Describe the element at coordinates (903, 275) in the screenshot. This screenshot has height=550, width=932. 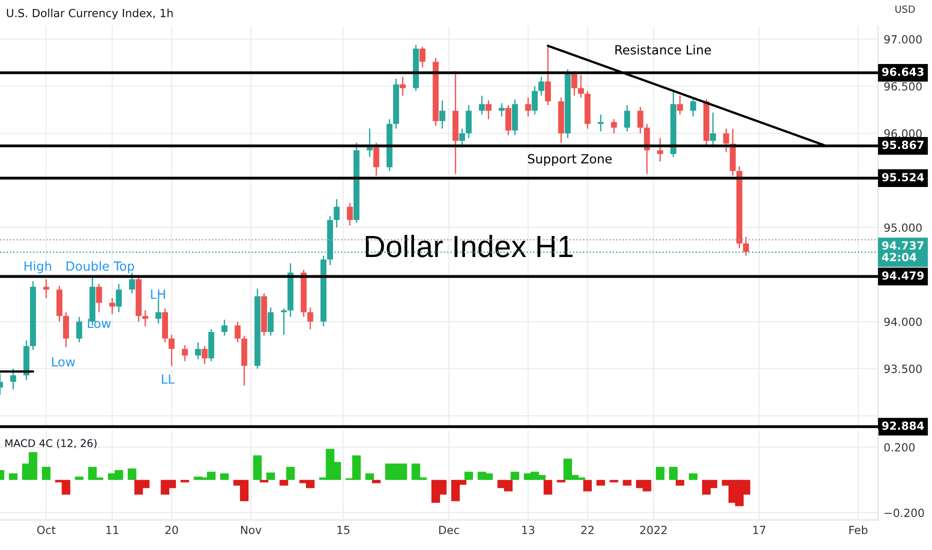
I see `ref-line-label: 94.479` at that location.